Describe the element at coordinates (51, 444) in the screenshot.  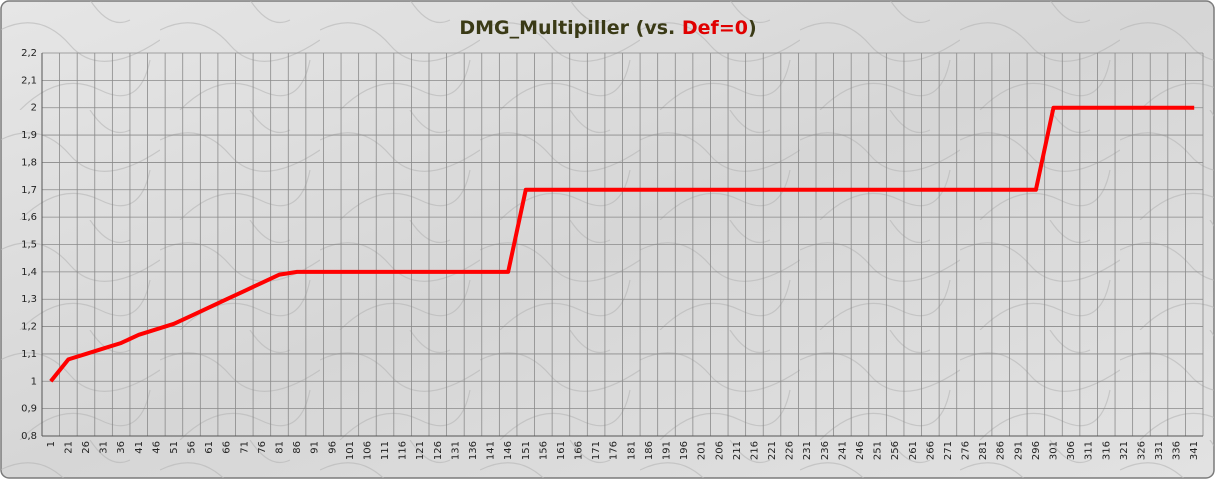
I see `x-tick-label: 1` at that location.